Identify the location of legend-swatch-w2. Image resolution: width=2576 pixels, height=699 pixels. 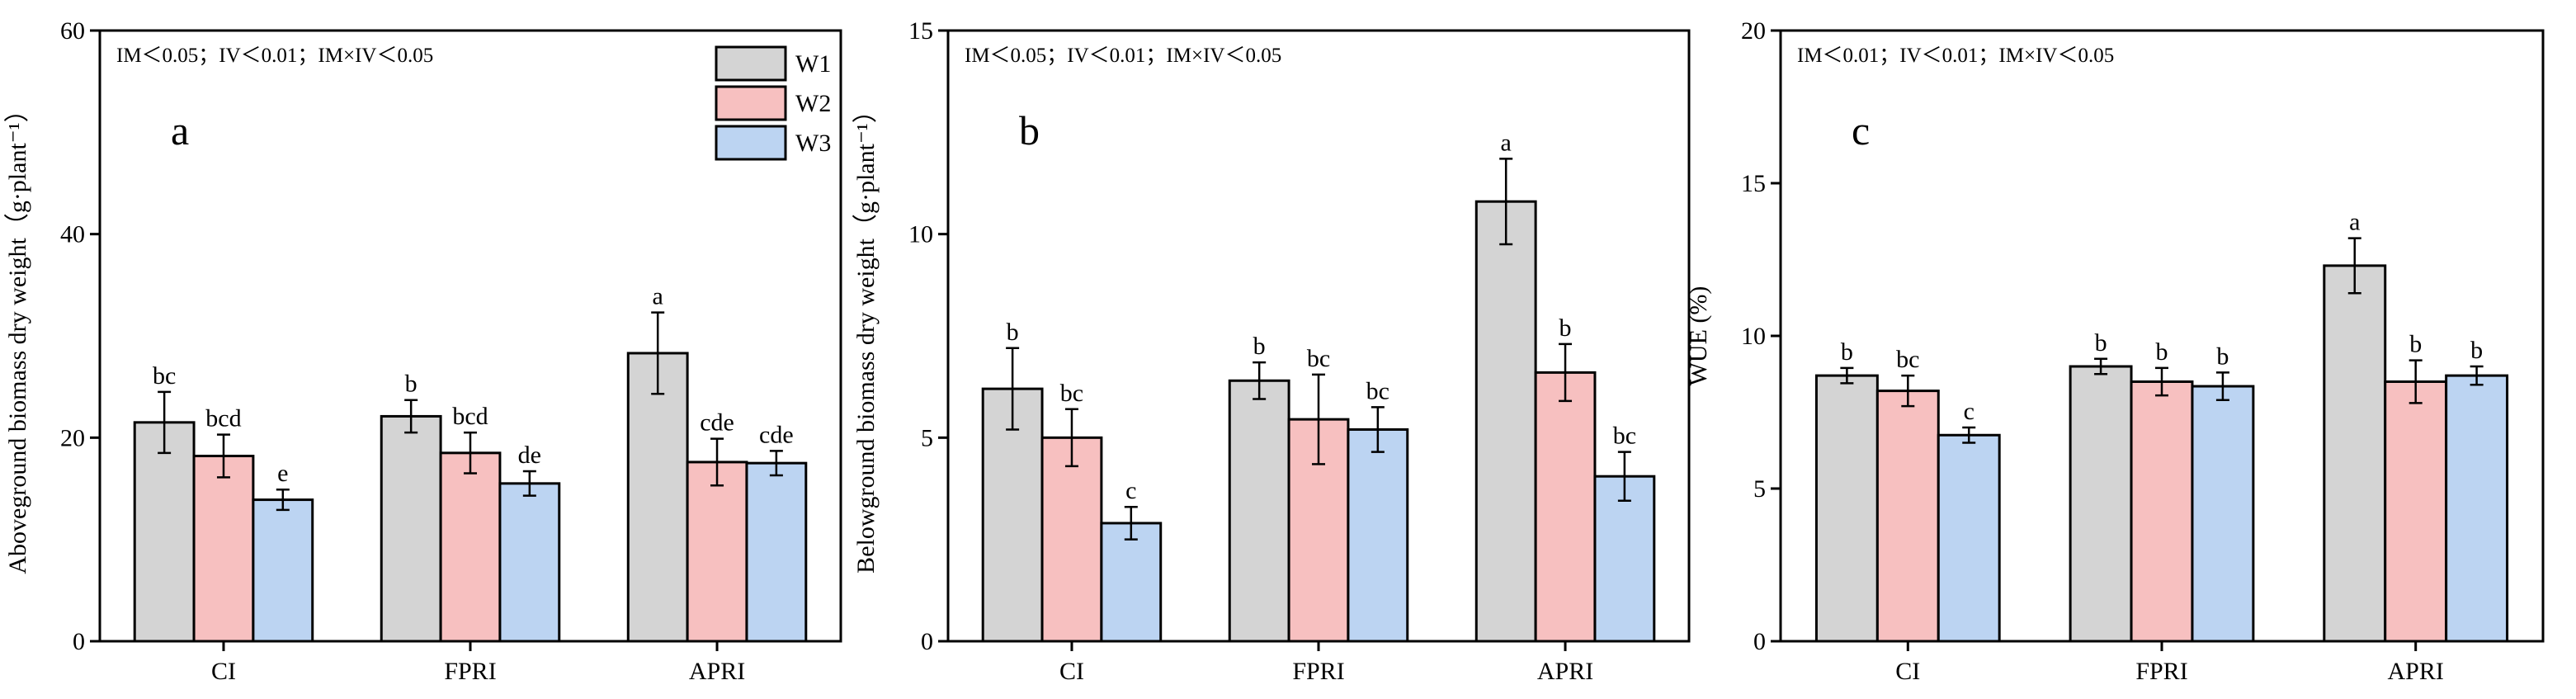
(751, 103).